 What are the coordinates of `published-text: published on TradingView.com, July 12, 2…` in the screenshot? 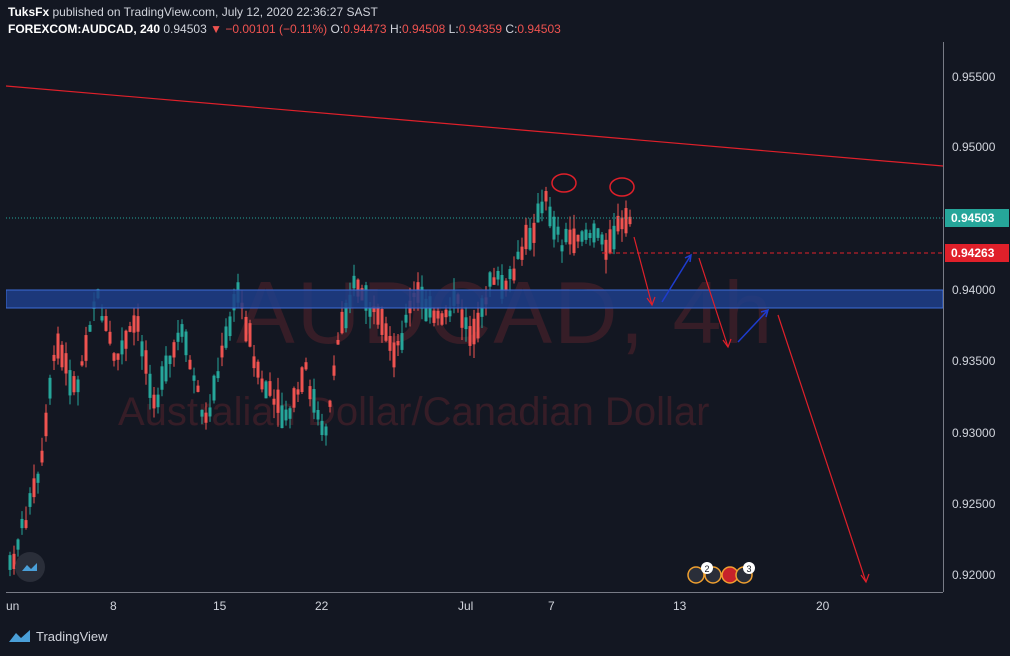 It's located at (215, 12).